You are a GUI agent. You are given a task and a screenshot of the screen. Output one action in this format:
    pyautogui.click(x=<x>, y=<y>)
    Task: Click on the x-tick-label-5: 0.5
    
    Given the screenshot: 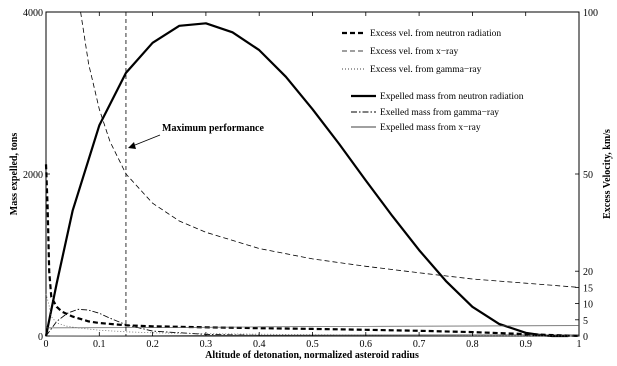 What is the action you would take?
    pyautogui.click(x=312, y=344)
    